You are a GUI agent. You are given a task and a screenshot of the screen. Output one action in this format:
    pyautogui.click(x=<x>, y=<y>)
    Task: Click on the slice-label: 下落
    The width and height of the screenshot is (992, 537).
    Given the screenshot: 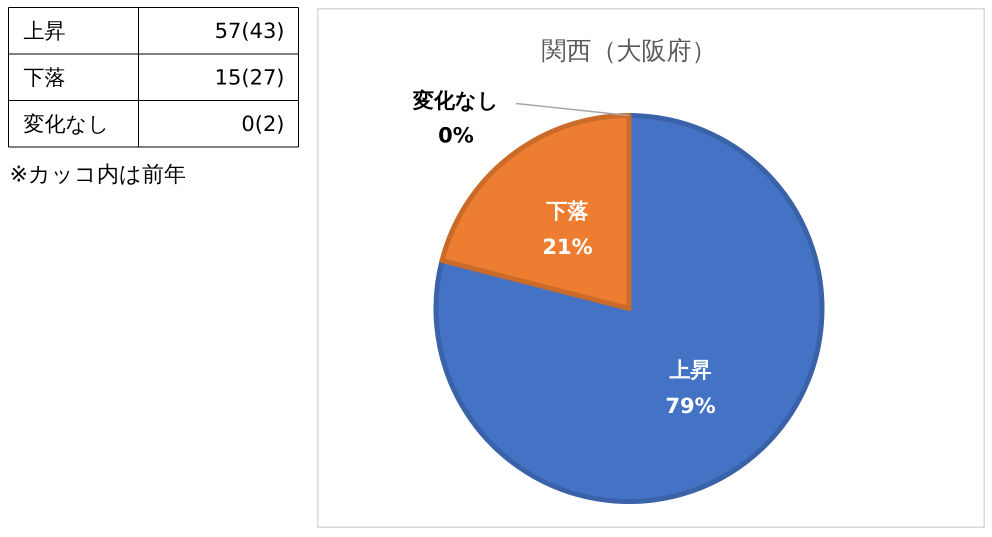 What is the action you would take?
    pyautogui.click(x=566, y=211)
    